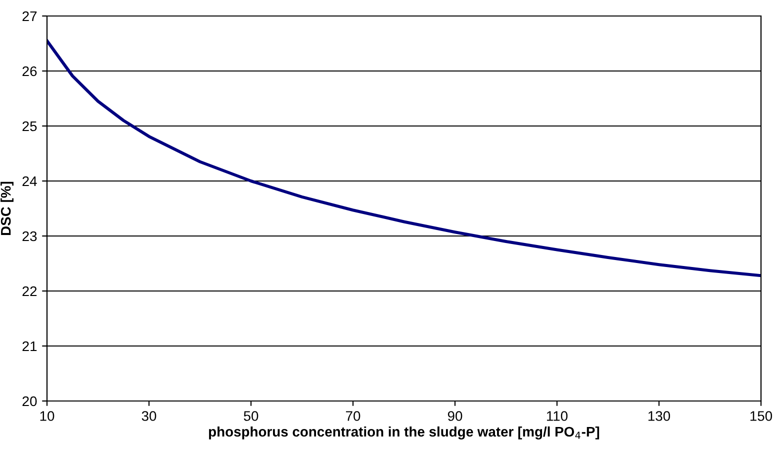  I want to click on y-tick-label: 27, so click(29, 16).